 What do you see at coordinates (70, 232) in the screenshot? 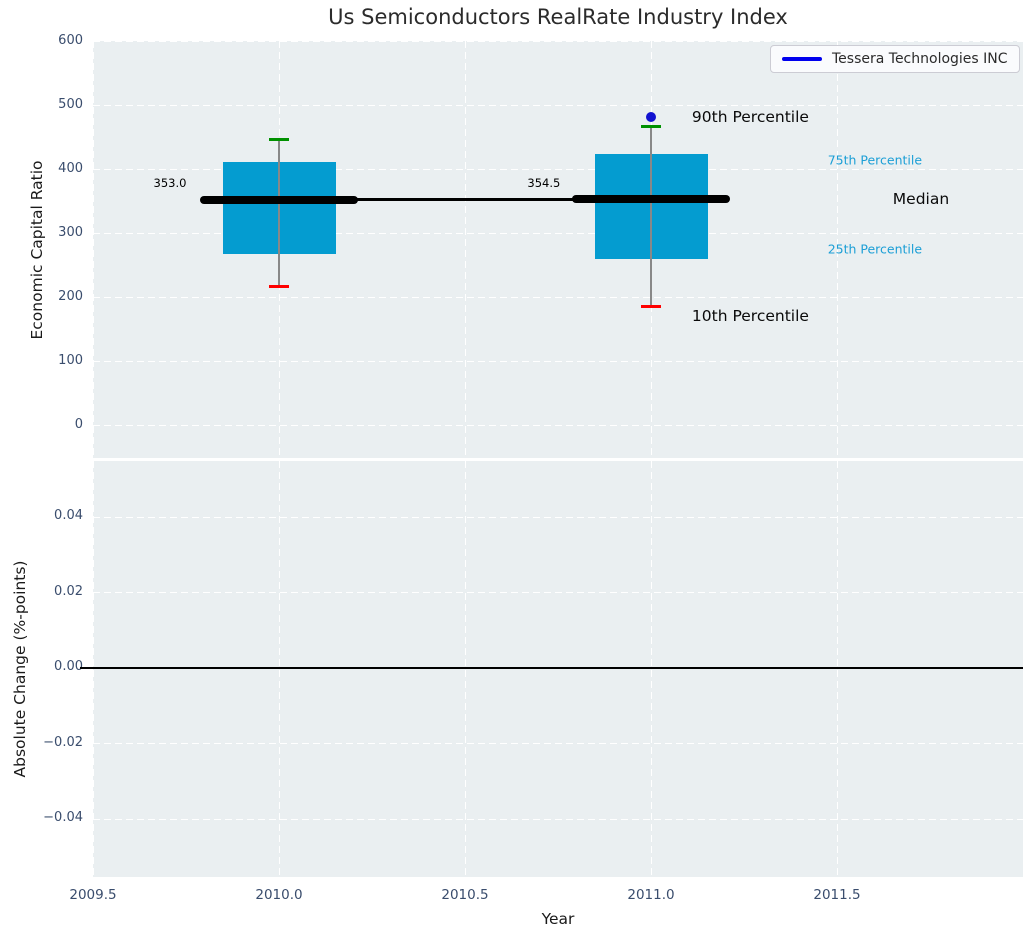
I see `y-tick-label: 300` at bounding box center [70, 232].